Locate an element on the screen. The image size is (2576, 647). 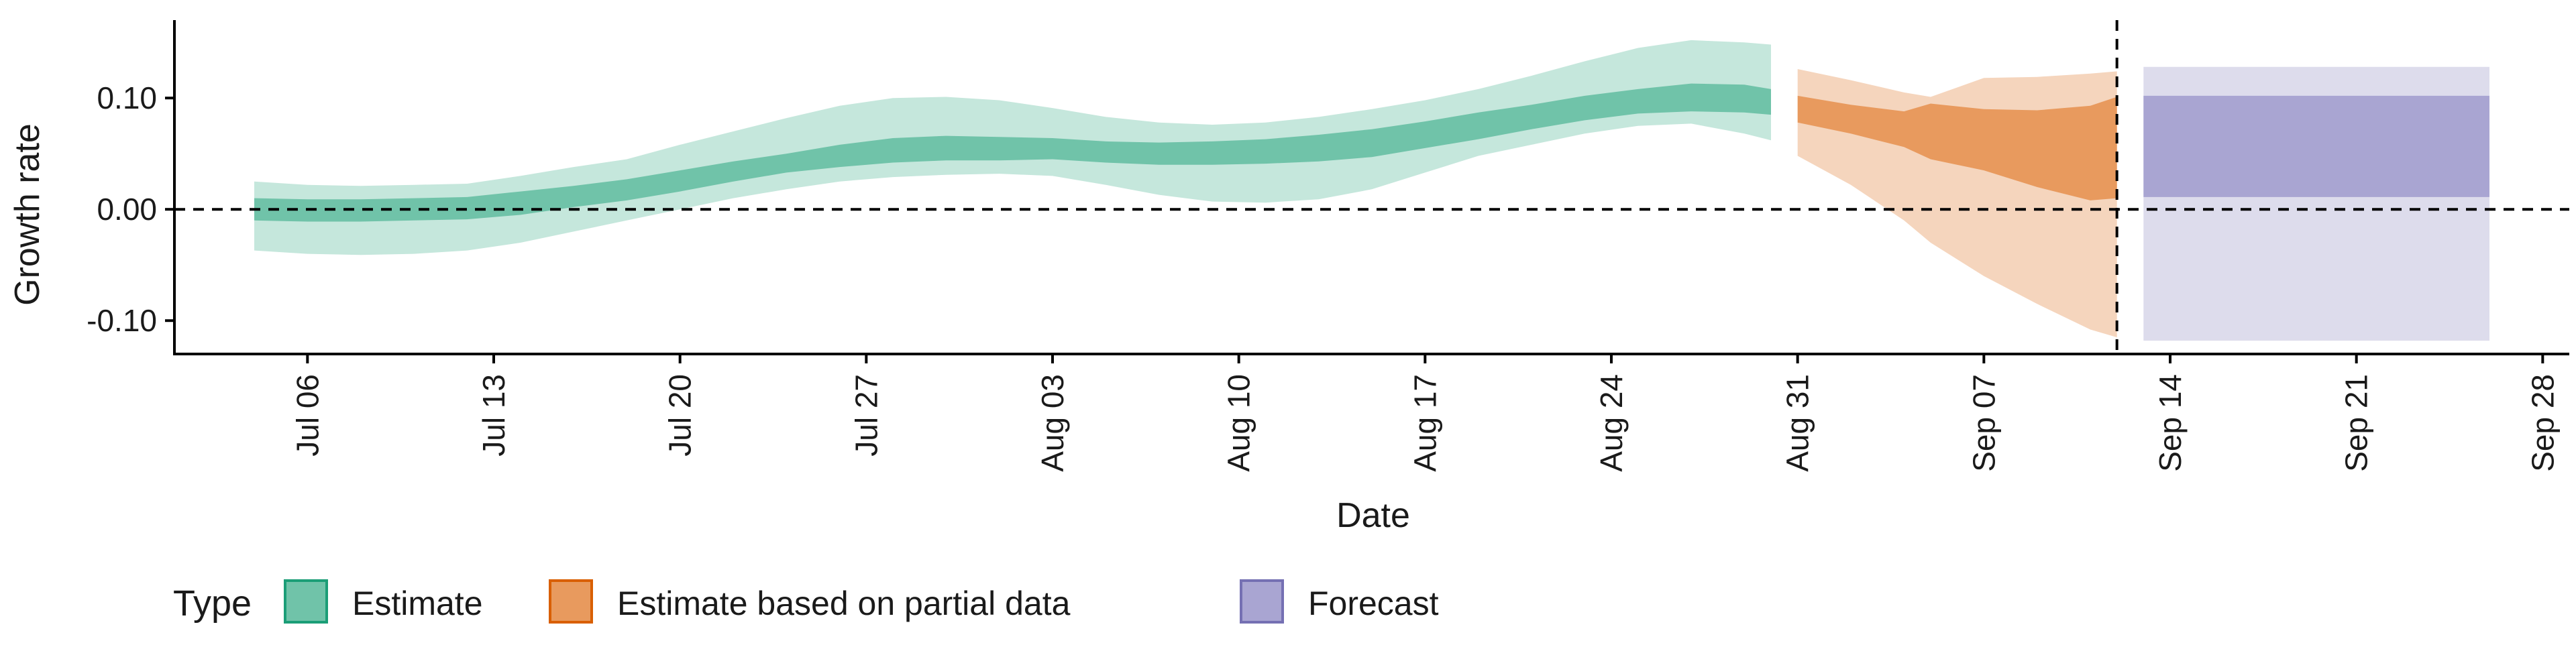
legend-label: Forecast is located at coordinates (1373, 603).